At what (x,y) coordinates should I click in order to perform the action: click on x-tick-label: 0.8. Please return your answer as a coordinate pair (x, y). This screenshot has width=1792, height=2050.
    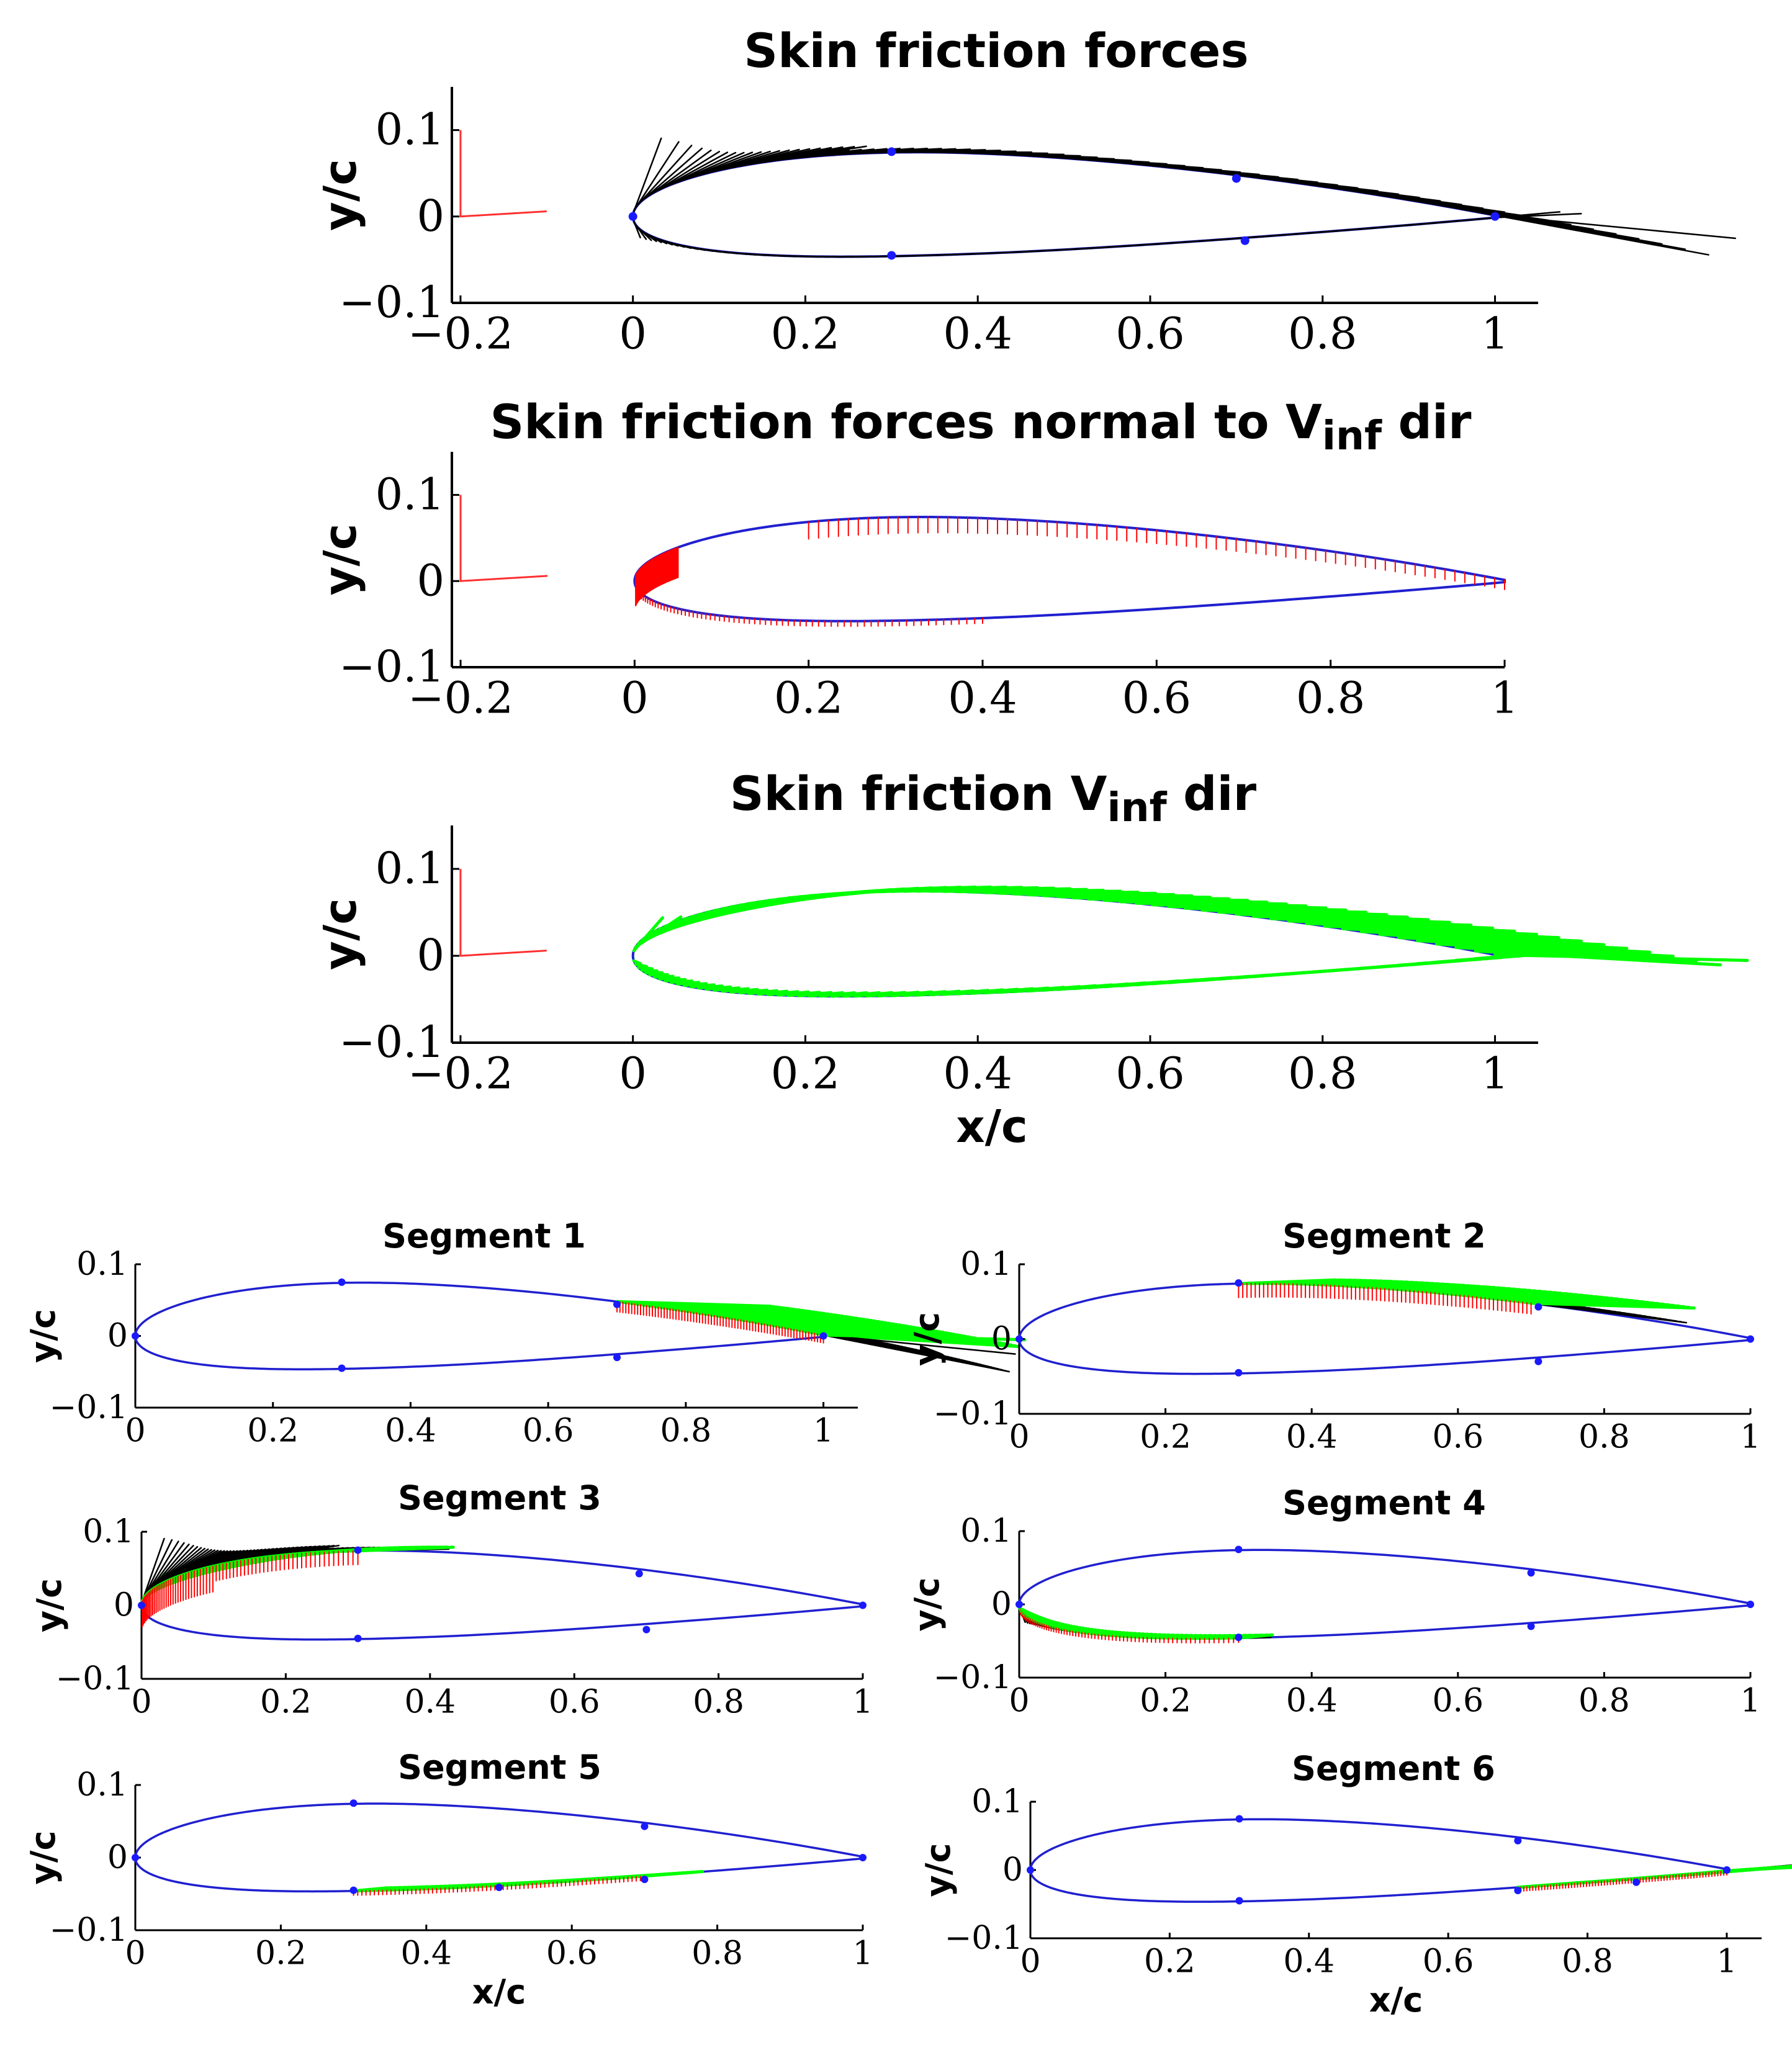
    Looking at the image, I should click on (1604, 1438).